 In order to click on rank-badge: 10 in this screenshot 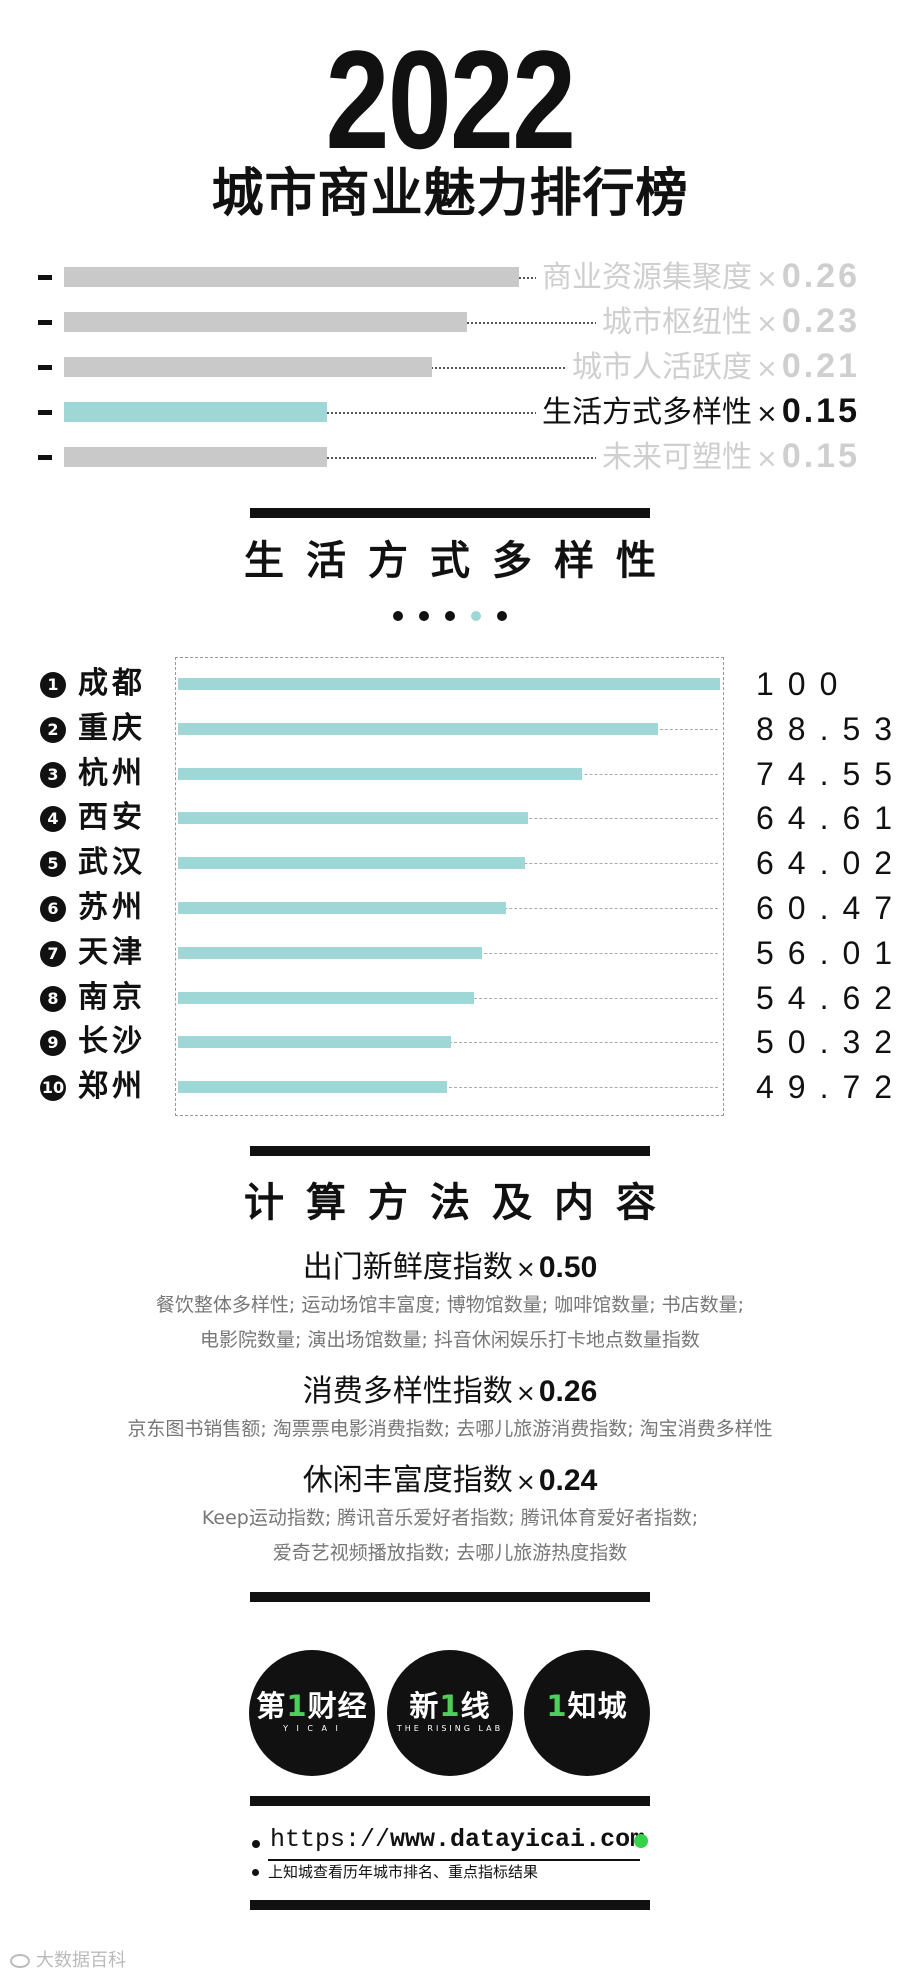, I will do `click(53, 1088)`.